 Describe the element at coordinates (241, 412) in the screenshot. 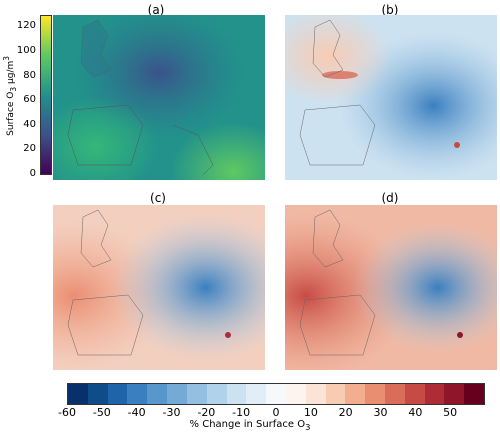

I see `percent-change-colorbar-tick: -10` at that location.